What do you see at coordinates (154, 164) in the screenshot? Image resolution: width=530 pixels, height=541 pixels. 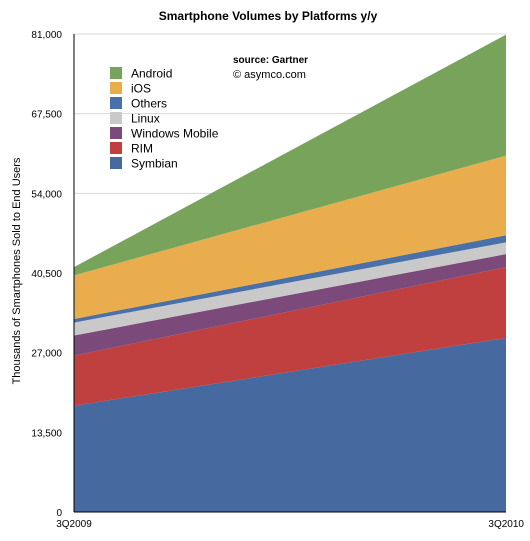 I see `legend-label-symbian: Symbian` at bounding box center [154, 164].